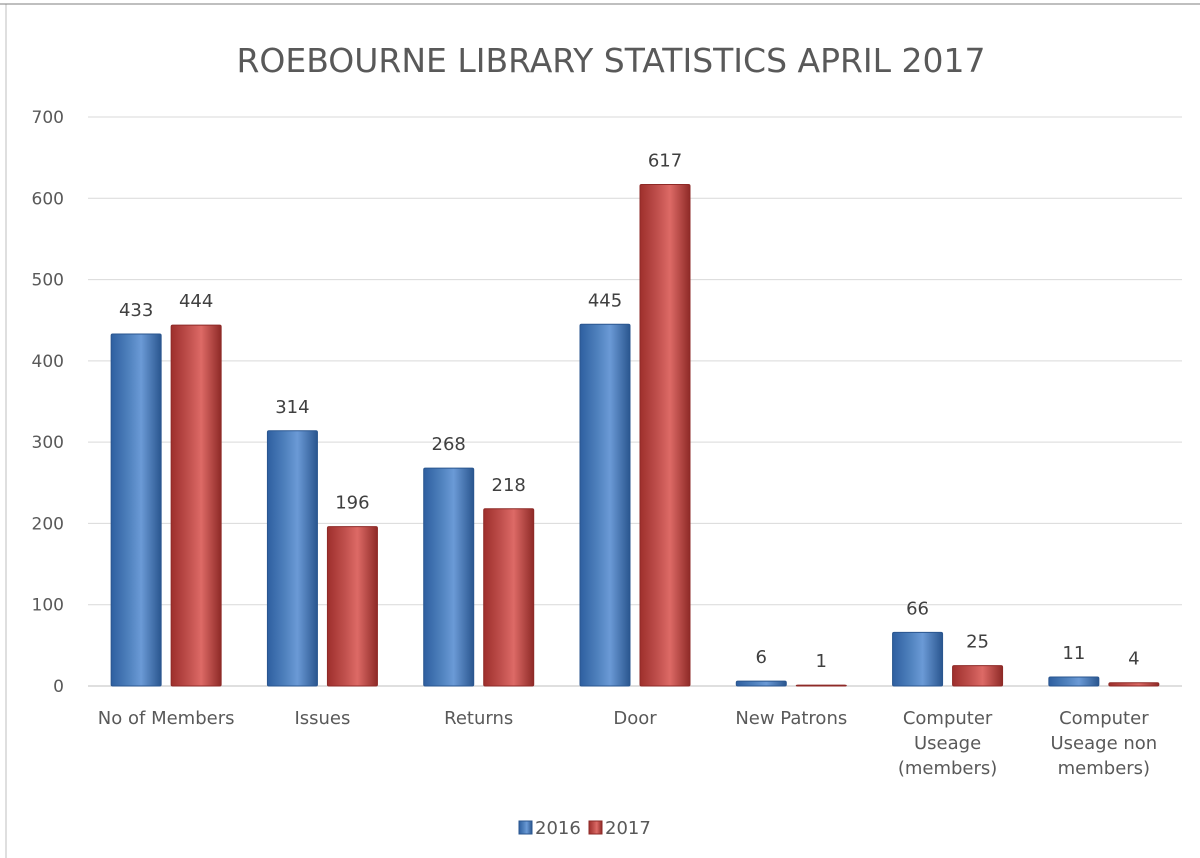 The width and height of the screenshot is (1200, 858). Describe the element at coordinates (196, 301) in the screenshot. I see `data-label: 444` at that location.